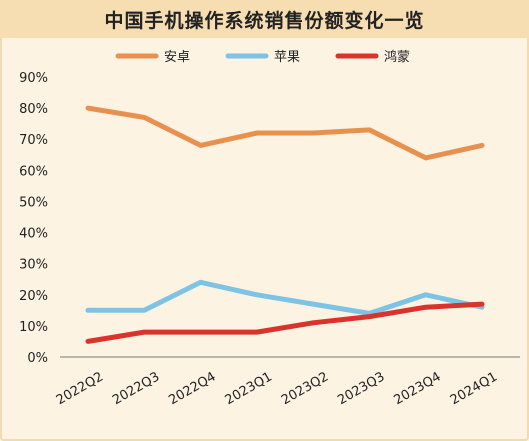  I want to click on x-tick-label: 2022Q3, so click(136, 388).